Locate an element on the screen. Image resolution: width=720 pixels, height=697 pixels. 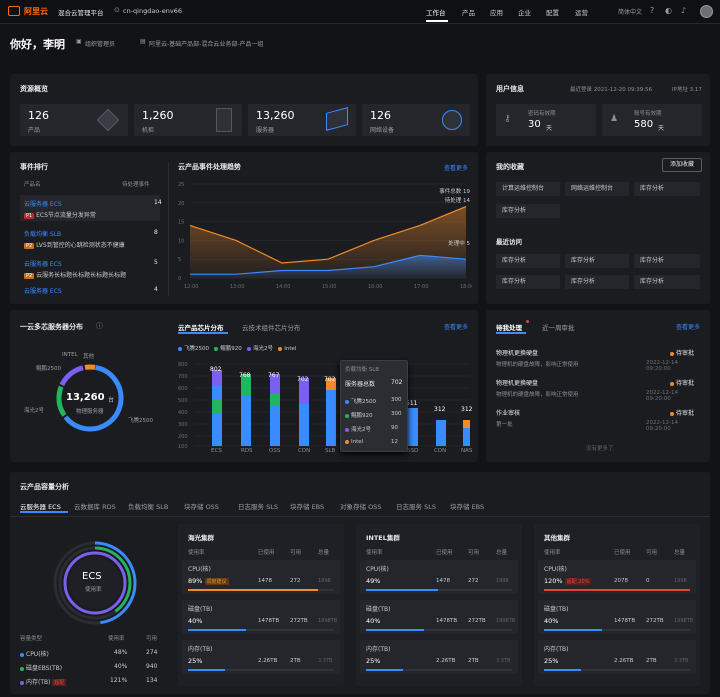
bell-icon: ♪ is located at coordinates (684, 10).